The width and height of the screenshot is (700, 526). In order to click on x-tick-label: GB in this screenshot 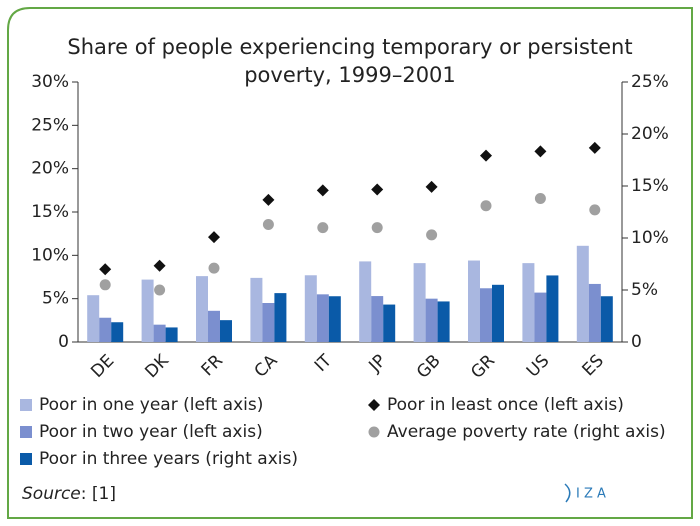, I will do `click(429, 367)`.